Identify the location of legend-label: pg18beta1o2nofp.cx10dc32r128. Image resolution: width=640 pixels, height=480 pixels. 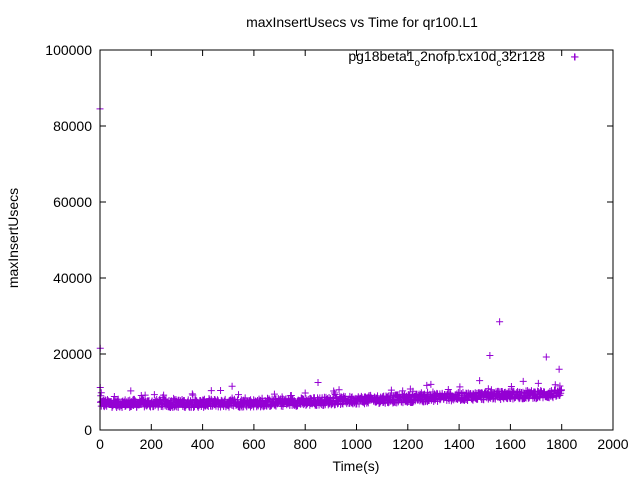
(446, 58).